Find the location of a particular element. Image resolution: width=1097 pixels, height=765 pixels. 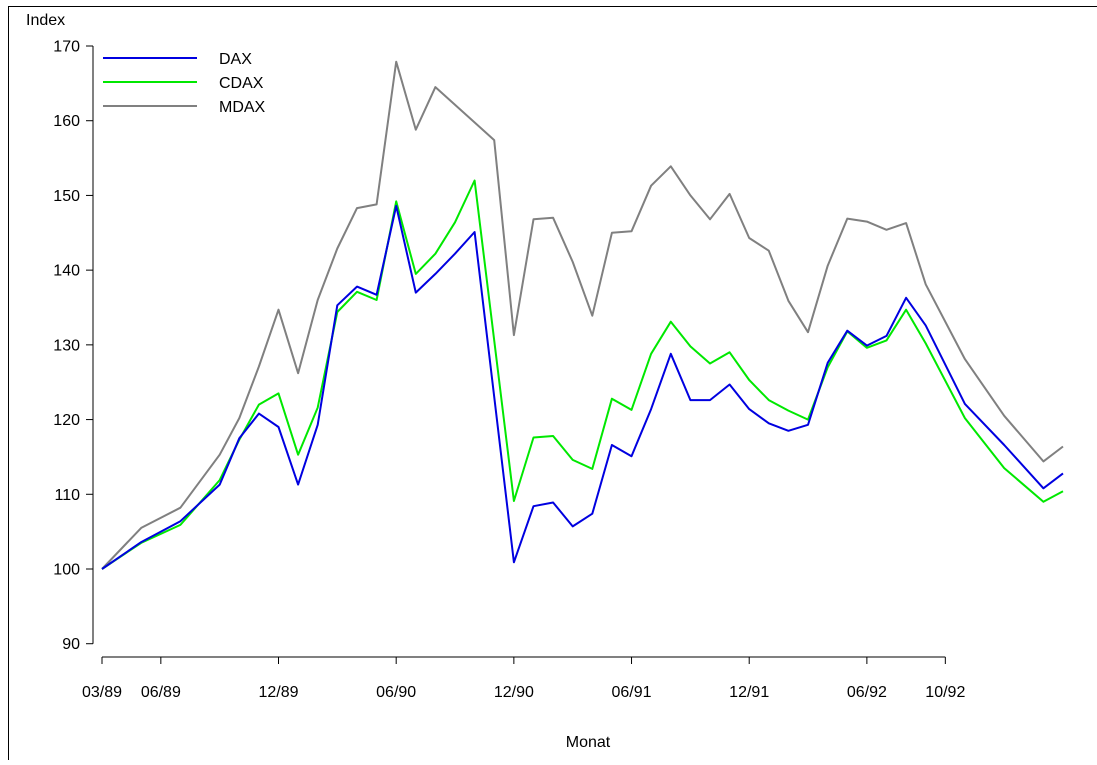

y-tick-label: 100 is located at coordinates (66, 570).